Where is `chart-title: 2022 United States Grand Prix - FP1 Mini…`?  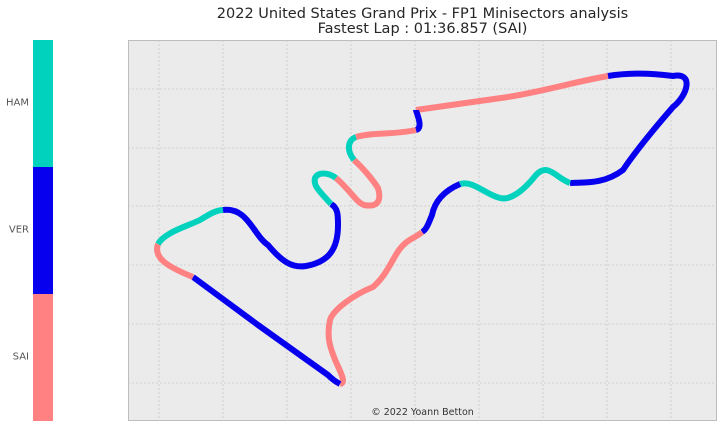 chart-title: 2022 United States Grand Prix - FP1 Mini… is located at coordinates (422, 14).